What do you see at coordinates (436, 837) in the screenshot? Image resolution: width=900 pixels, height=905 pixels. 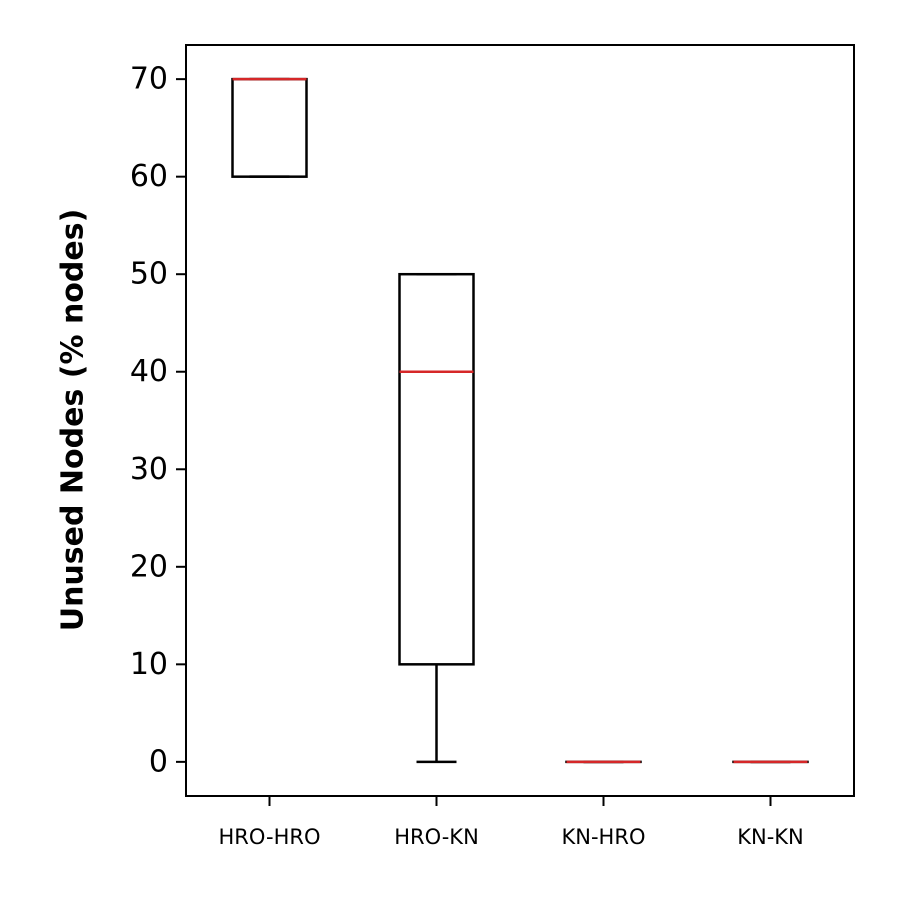 I see `x-tick-label: HRO-KN` at bounding box center [436, 837].